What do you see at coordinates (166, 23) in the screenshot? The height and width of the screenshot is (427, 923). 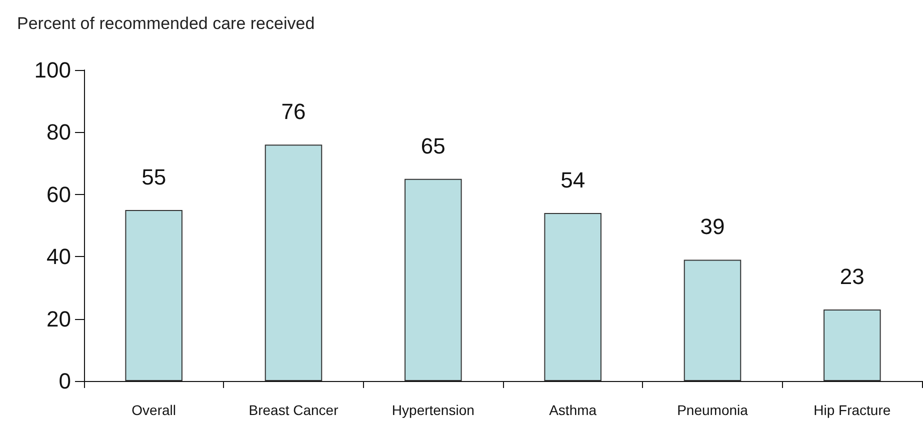 I see `y-axis-title: Percent of recommended care received` at bounding box center [166, 23].